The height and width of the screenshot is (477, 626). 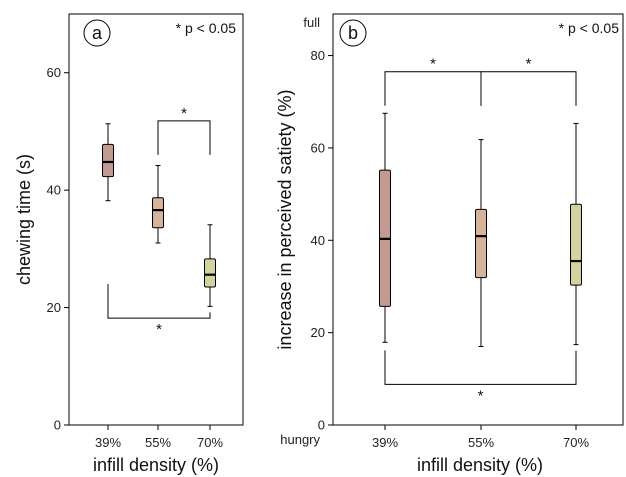 What do you see at coordinates (285, 219) in the screenshot?
I see `panel-b-y-axis-title: increase in perceived satiety (%)` at bounding box center [285, 219].